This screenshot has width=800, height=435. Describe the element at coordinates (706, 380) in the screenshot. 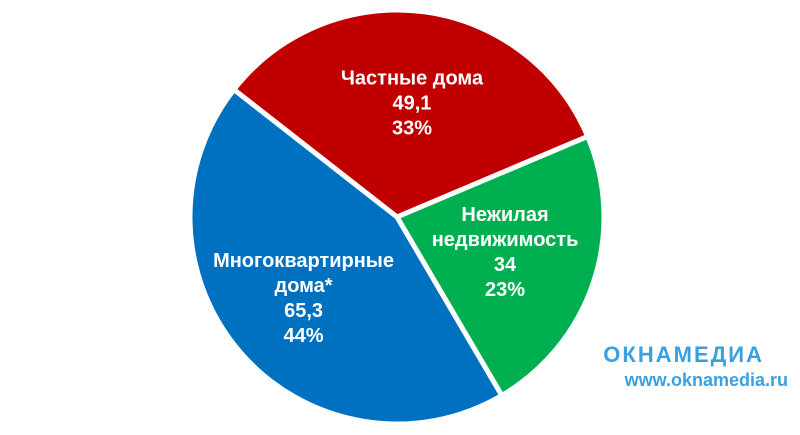

I see `watermark-url: www.oknamedia.ru` at that location.